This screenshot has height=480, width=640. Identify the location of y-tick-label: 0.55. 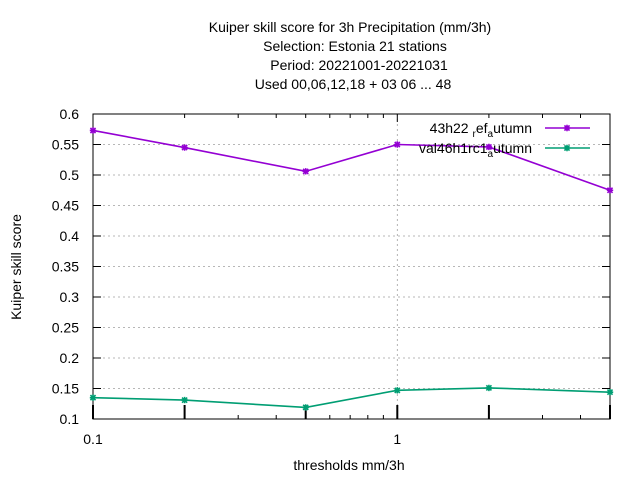
(65, 145).